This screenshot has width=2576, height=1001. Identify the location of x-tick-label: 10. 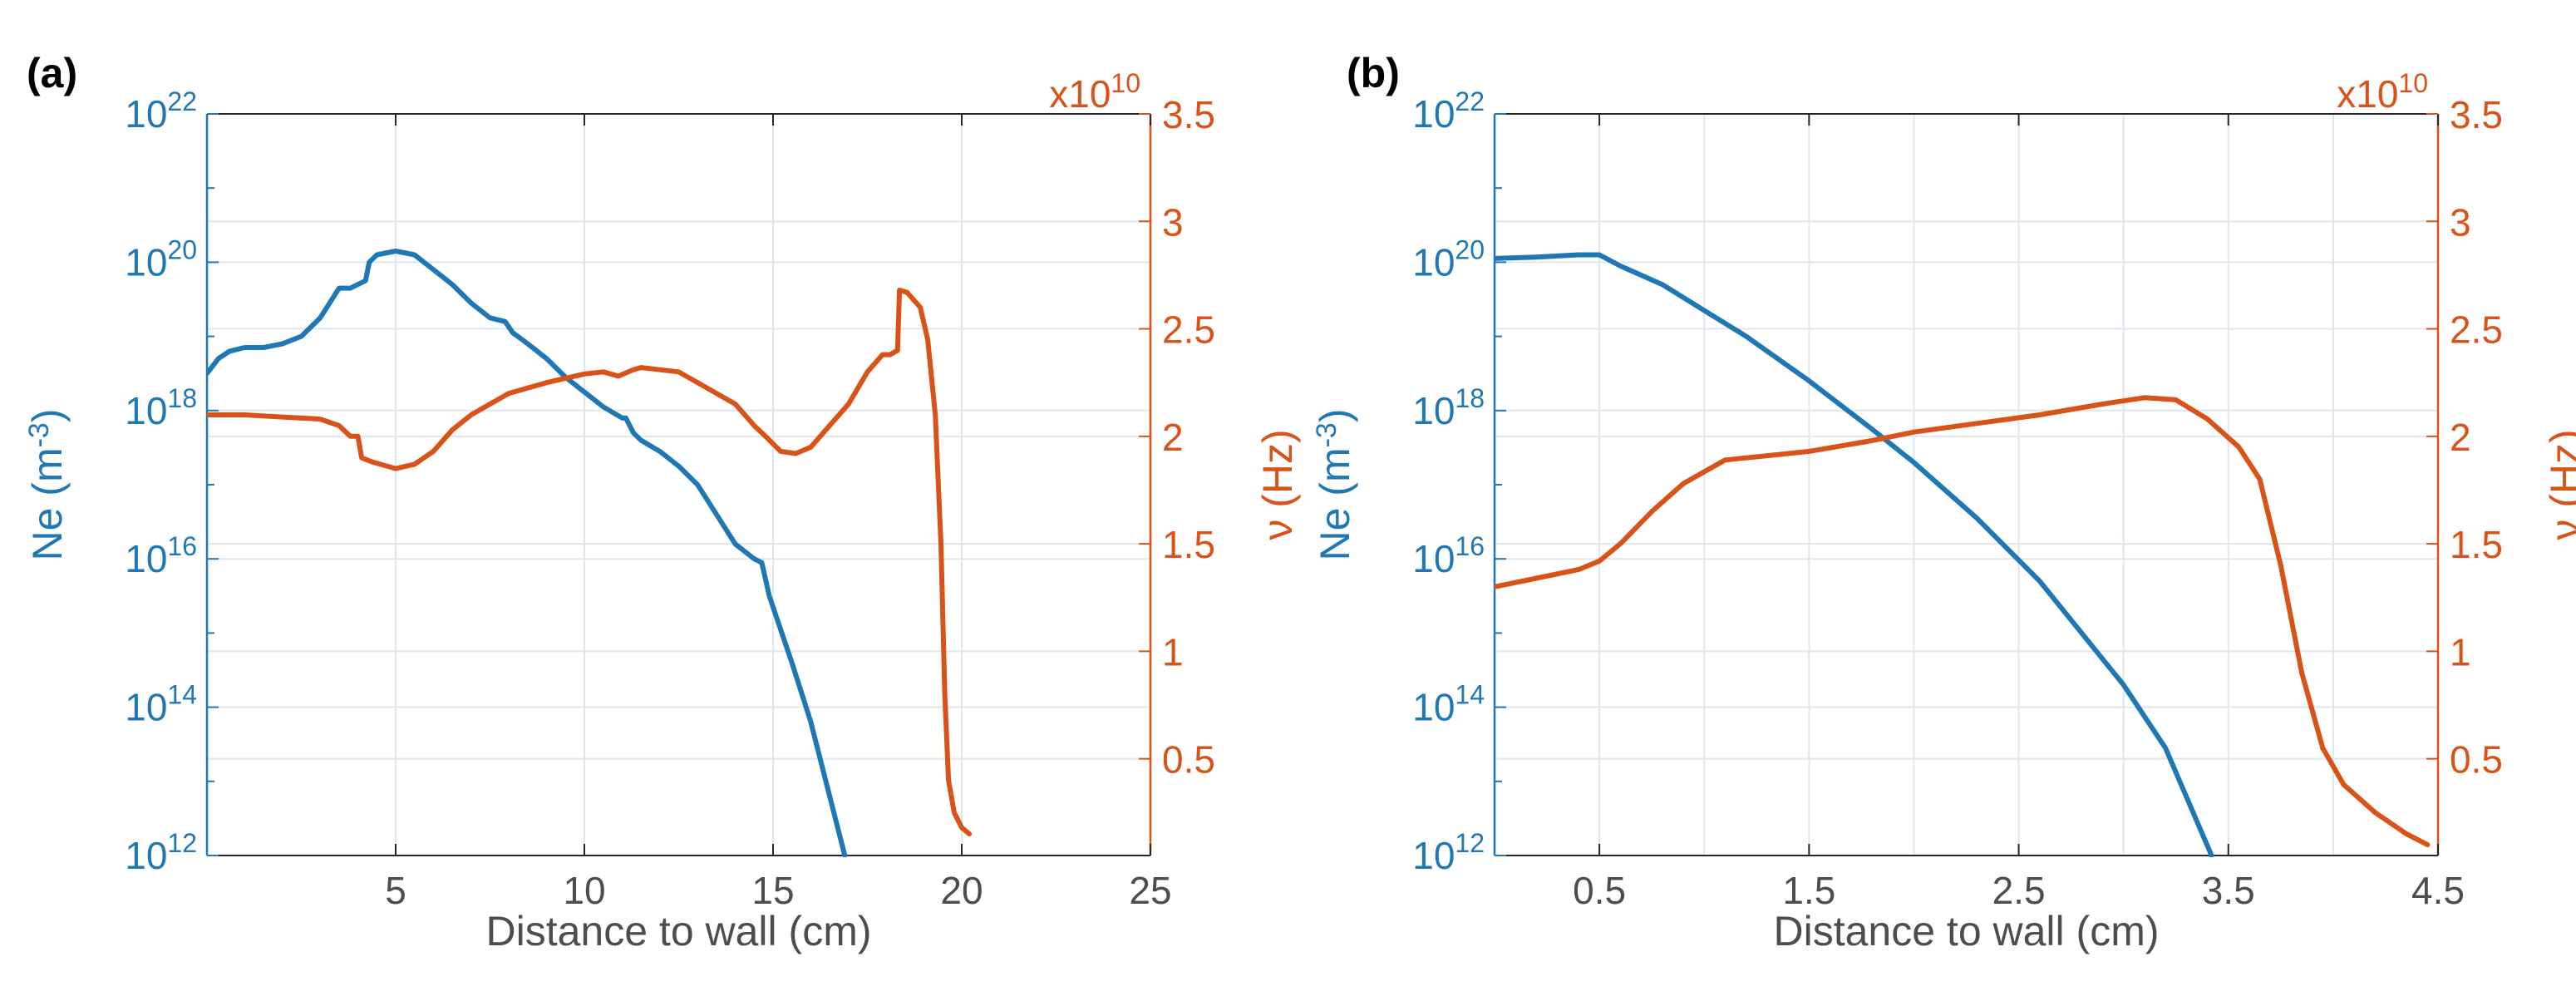
(584, 890).